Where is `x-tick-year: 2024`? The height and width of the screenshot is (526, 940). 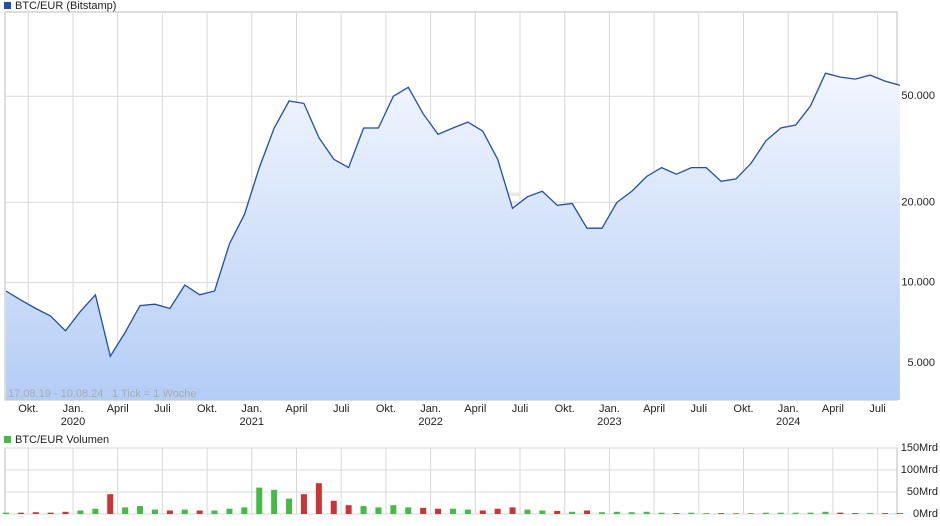 x-tick-year: 2024 is located at coordinates (788, 422).